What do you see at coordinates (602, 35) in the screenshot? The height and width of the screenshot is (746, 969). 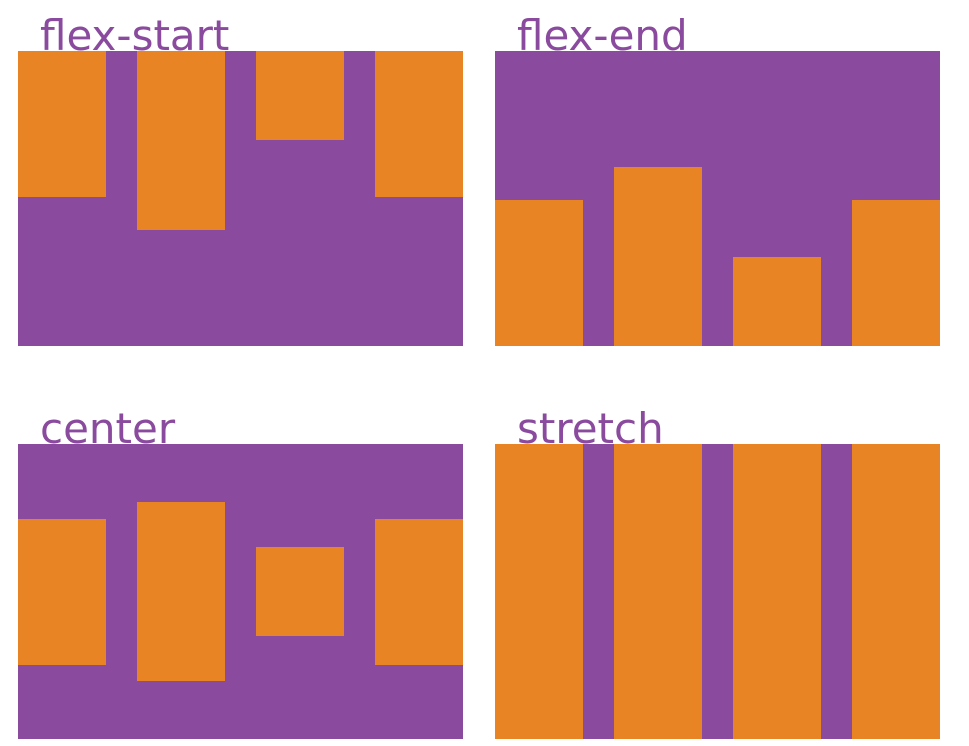 I see `panel-label: flex-end` at bounding box center [602, 35].